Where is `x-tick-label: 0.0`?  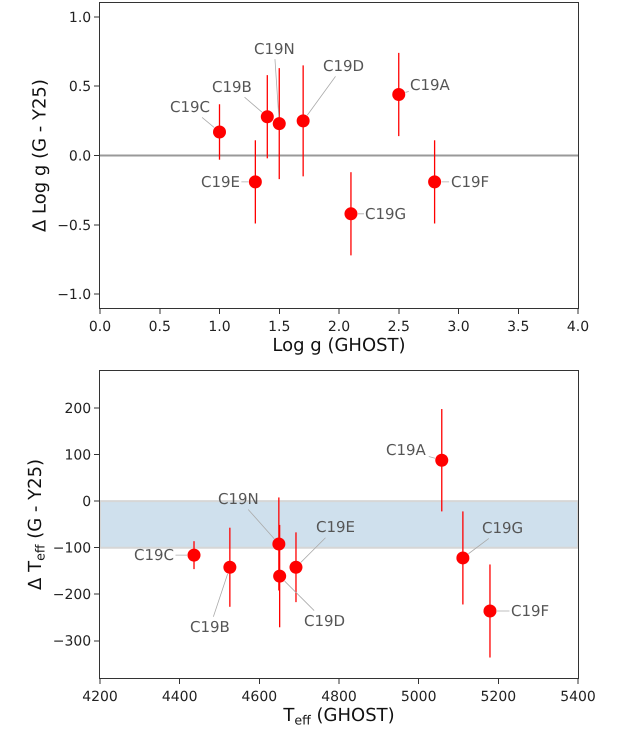 x-tick-label: 0.0 is located at coordinates (100, 326).